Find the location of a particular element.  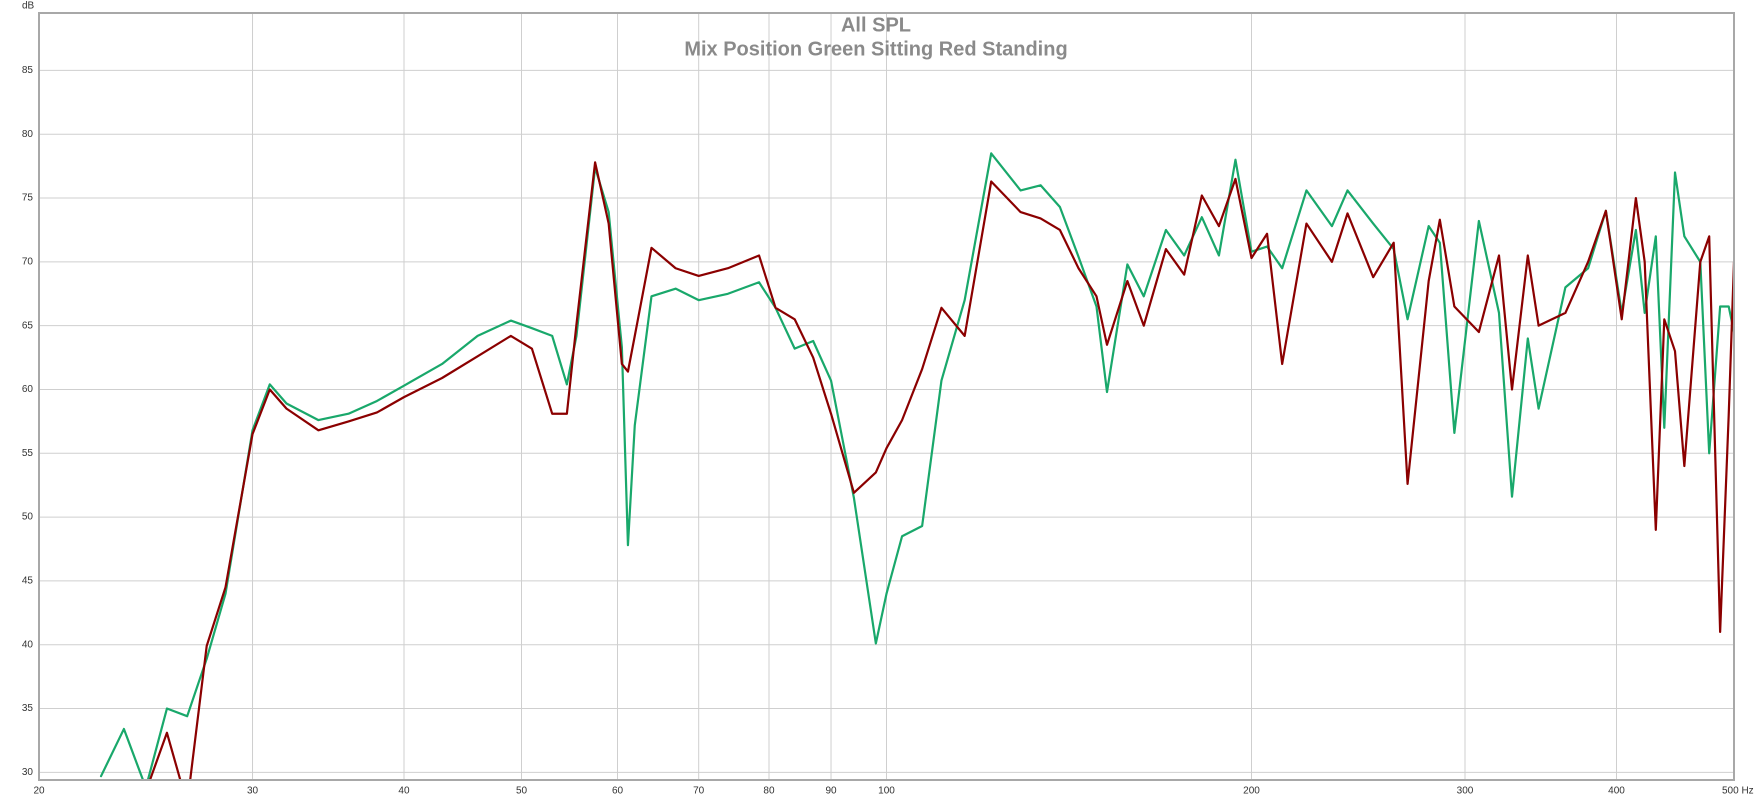

y-tick-label: 60 is located at coordinates (28, 389).